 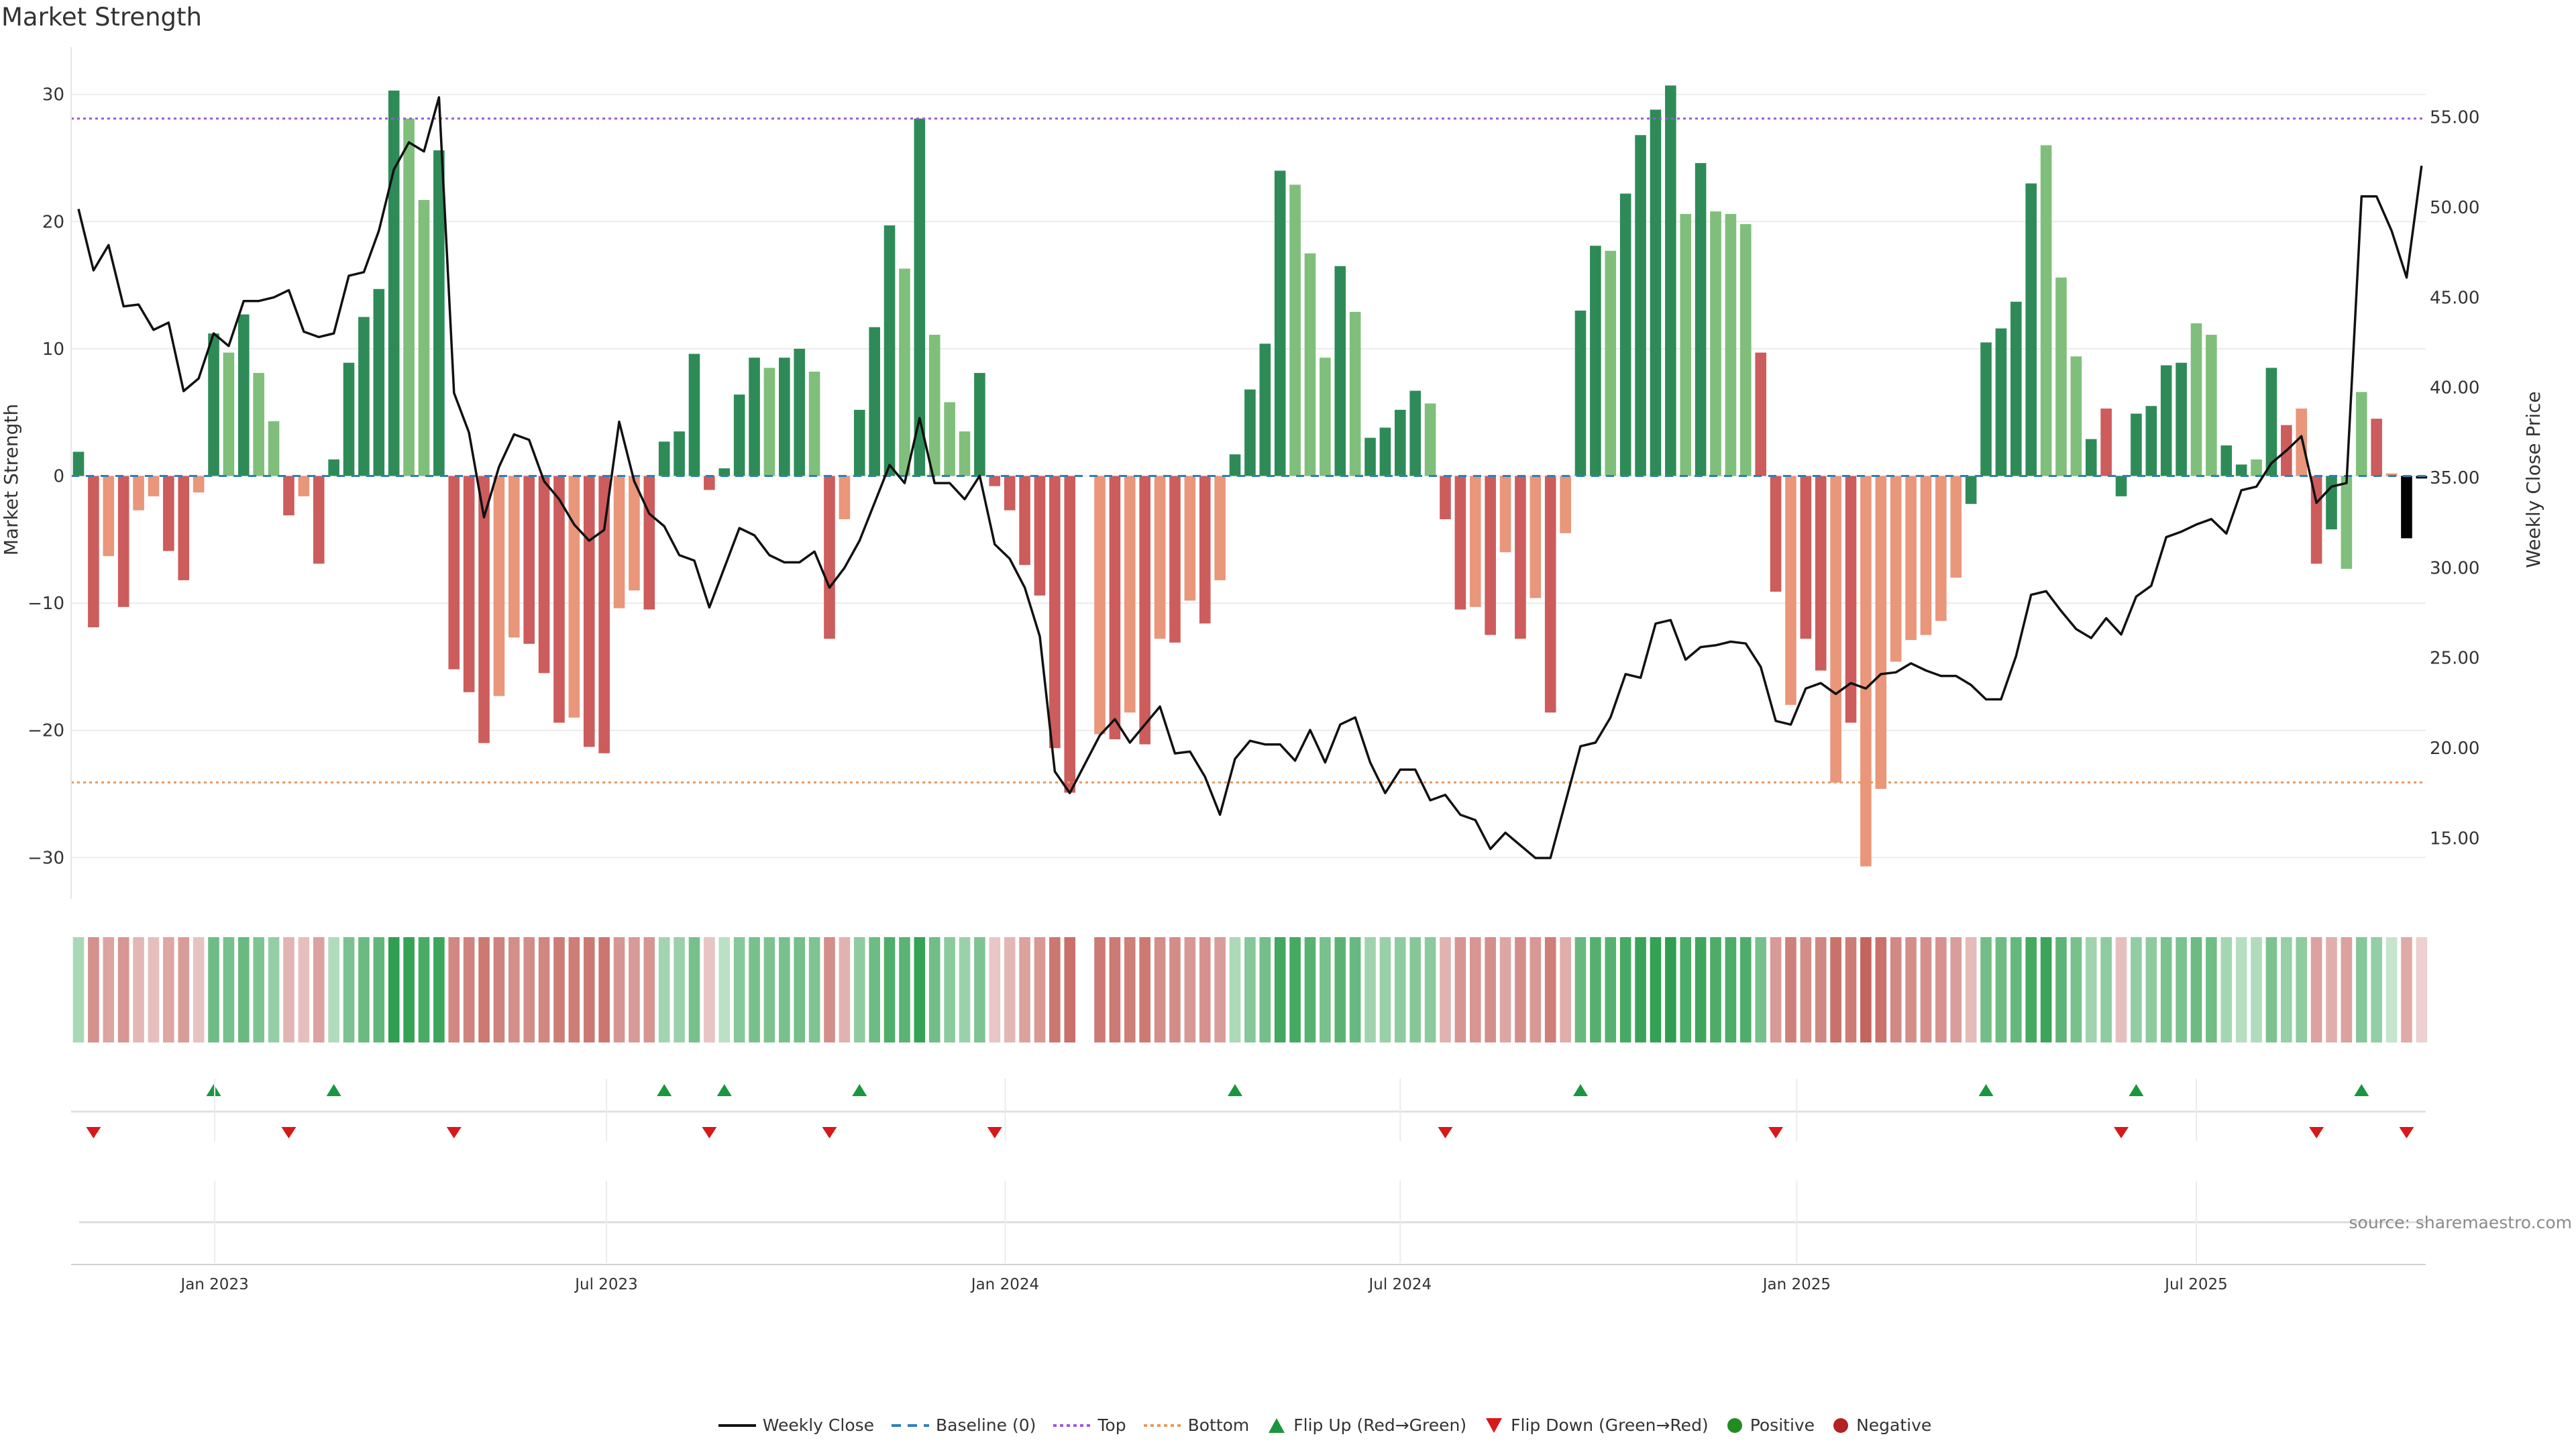 I want to click on x-tick-label: Jul 2024, so click(x=1400, y=1284).